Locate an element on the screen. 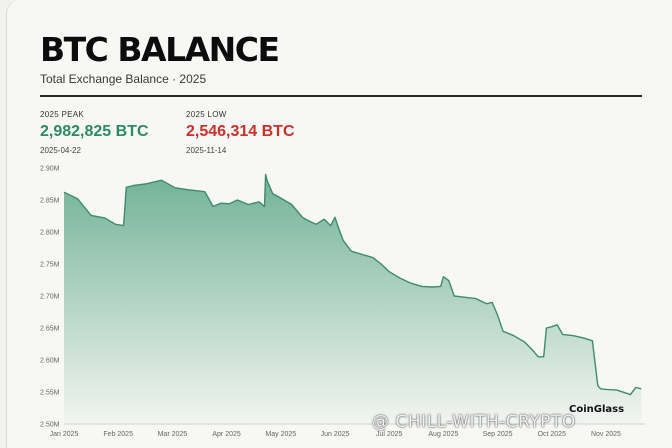 This screenshot has height=448, width=672. y-tick-label: 2.85M is located at coordinates (50, 201).